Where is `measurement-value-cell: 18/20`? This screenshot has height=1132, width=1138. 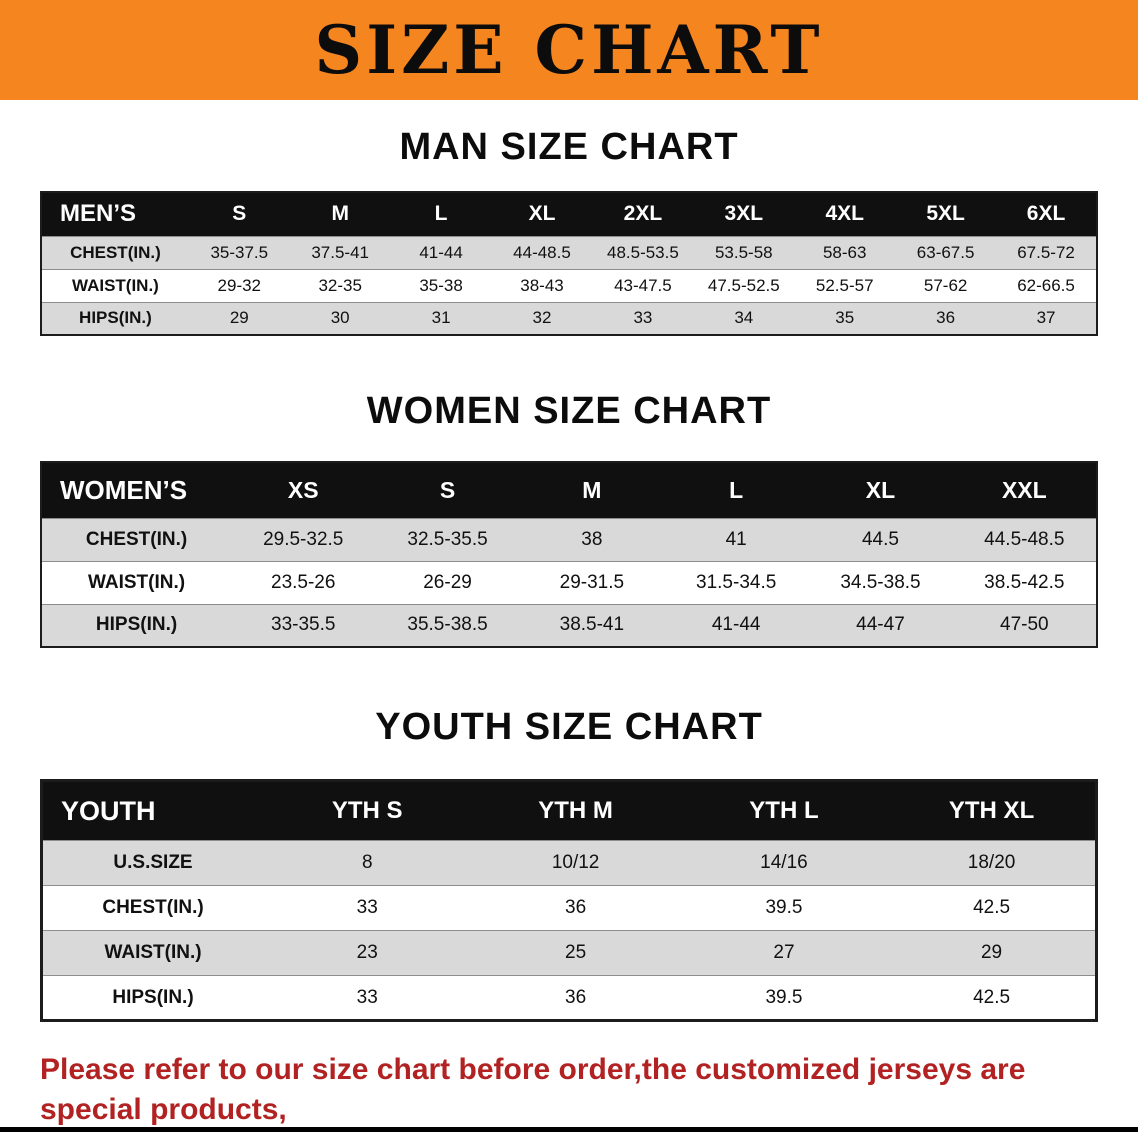 measurement-value-cell: 18/20 is located at coordinates (991, 862).